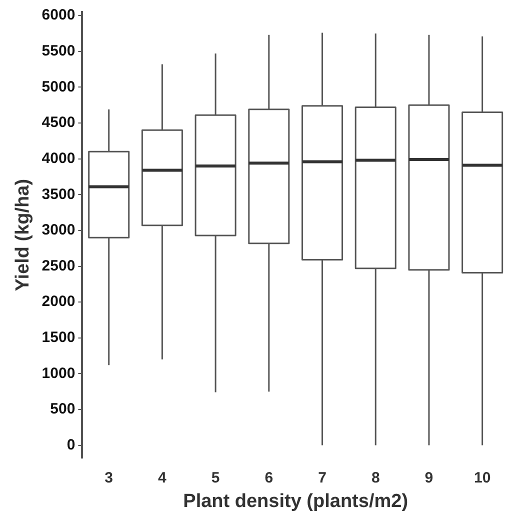 The image size is (509, 521). What do you see at coordinates (59, 301) in the screenshot?
I see `y-tick-label: 2000` at bounding box center [59, 301].